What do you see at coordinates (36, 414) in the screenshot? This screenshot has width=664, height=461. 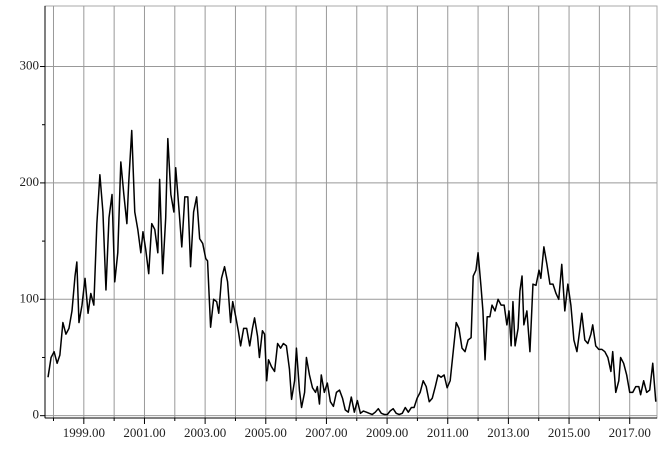 I see `y-tick-label: 0` at bounding box center [36, 414].